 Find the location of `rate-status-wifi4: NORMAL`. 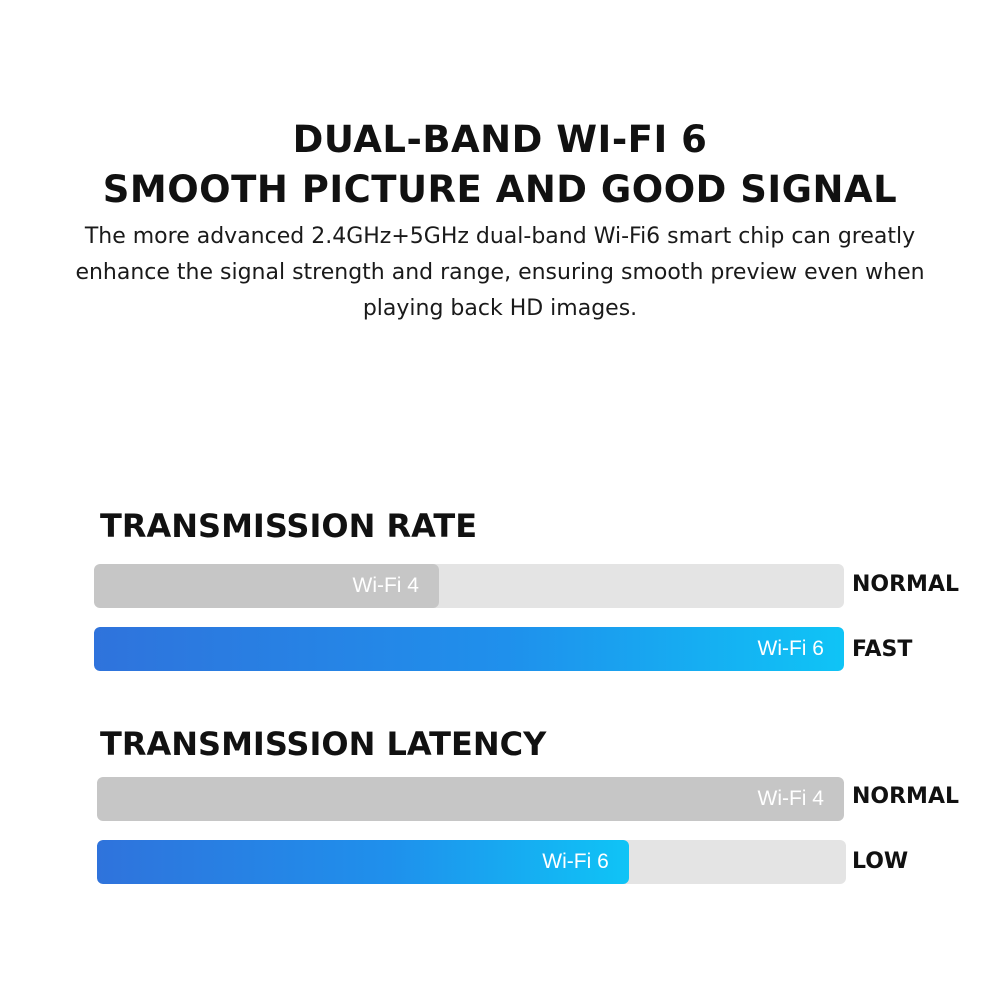

rate-status-wifi4: NORMAL is located at coordinates (905, 584).